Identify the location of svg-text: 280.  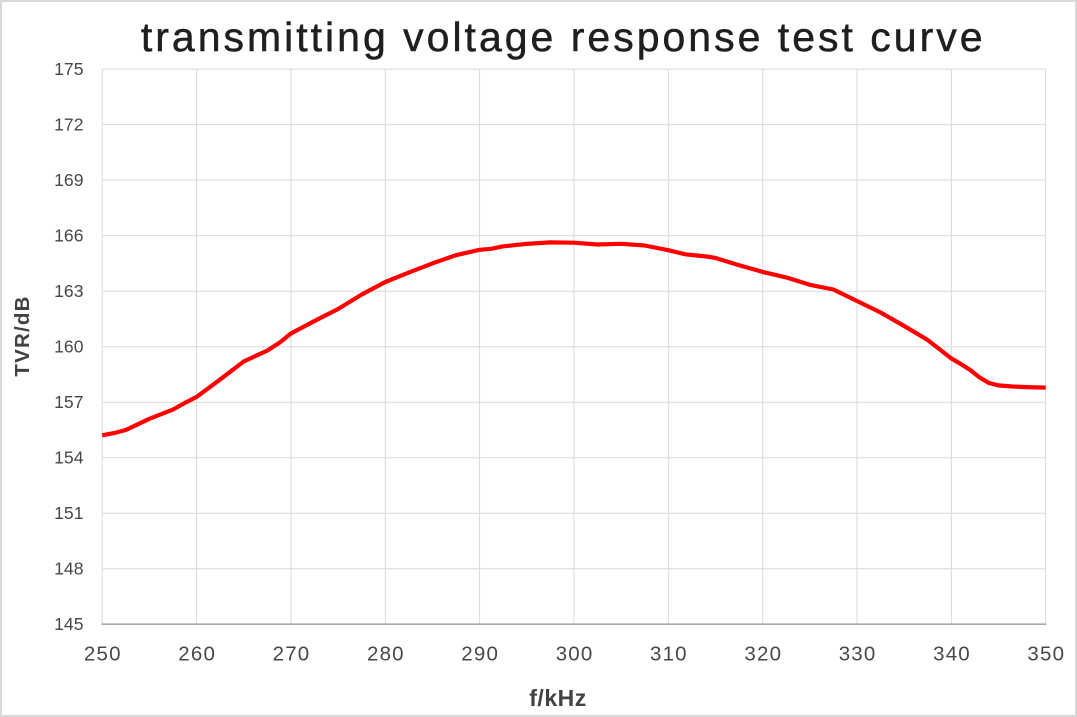
(386, 653).